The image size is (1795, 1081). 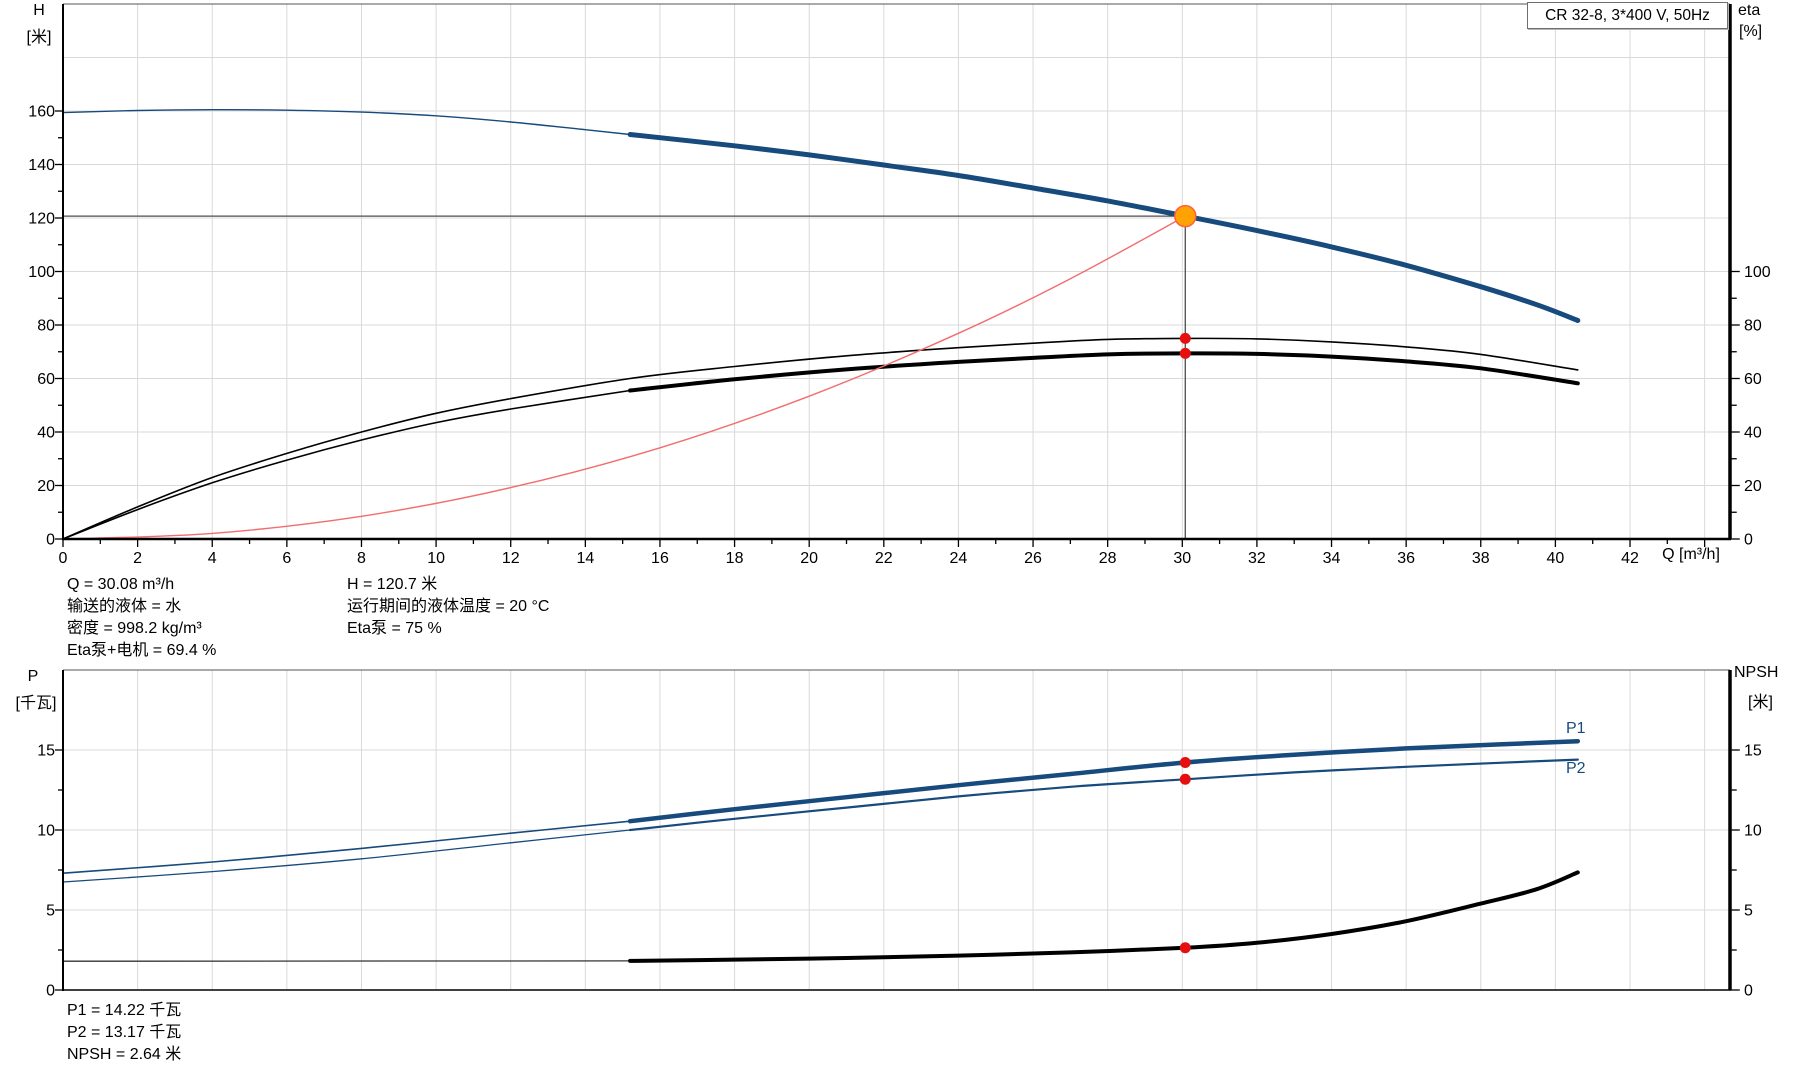 I want to click on p2-curve, so click(x=1104, y=795).